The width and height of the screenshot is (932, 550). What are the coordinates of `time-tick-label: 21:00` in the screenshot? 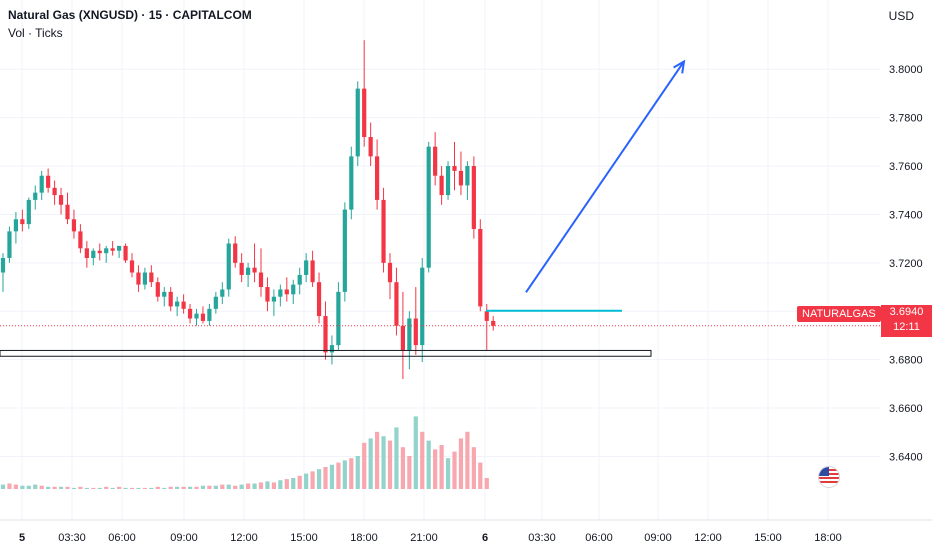 It's located at (424, 538).